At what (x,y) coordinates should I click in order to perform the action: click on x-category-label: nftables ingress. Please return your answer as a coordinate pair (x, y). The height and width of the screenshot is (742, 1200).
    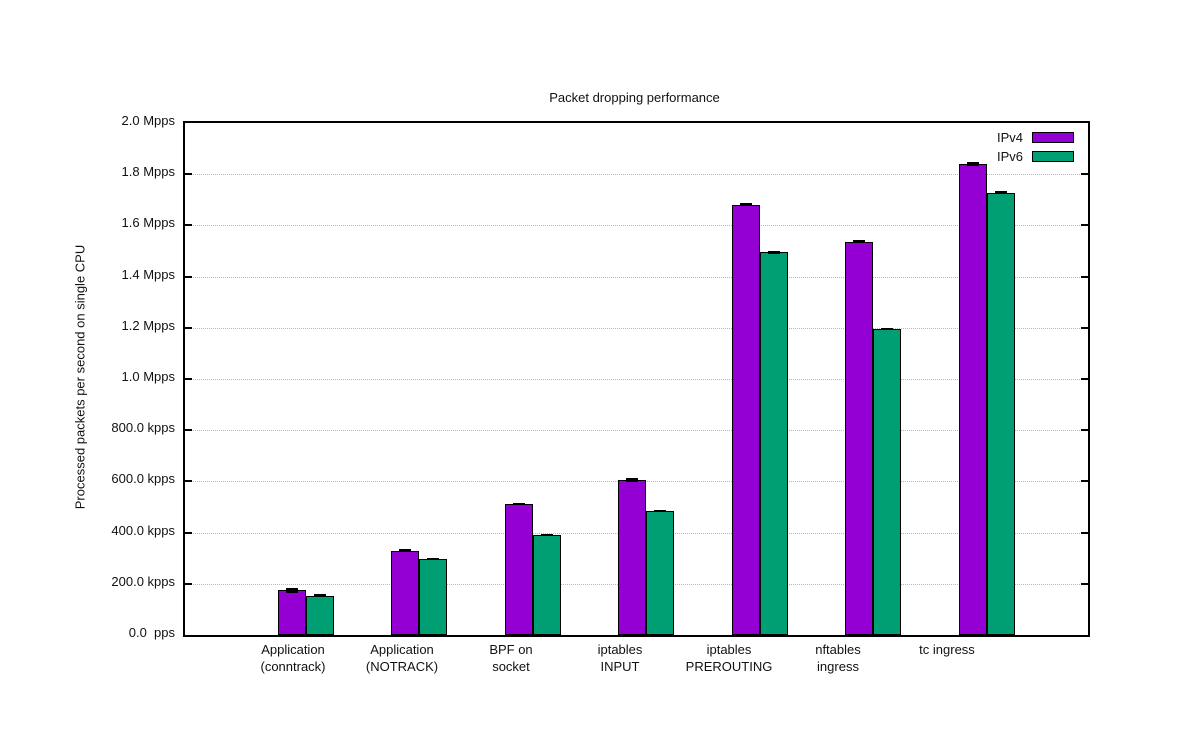
    Looking at the image, I should click on (838, 658).